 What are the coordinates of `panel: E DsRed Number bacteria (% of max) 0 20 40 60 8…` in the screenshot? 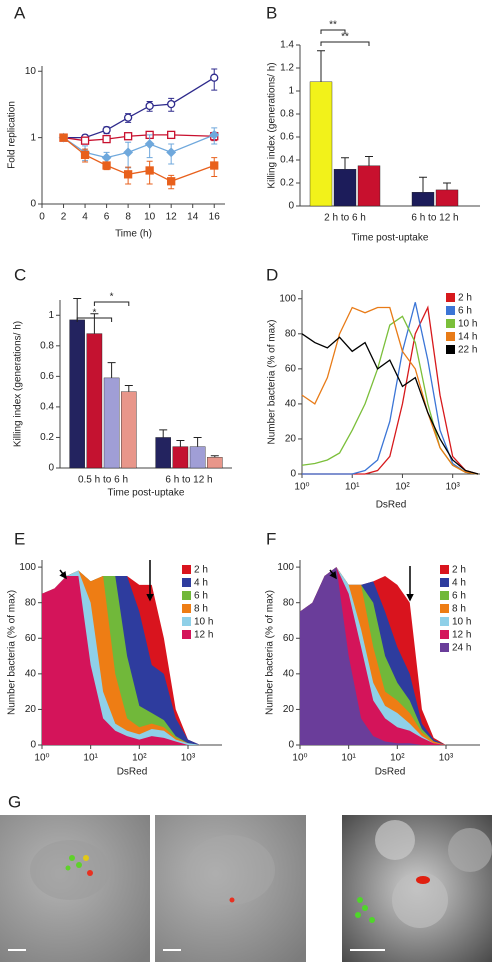 It's located at (114, 653).